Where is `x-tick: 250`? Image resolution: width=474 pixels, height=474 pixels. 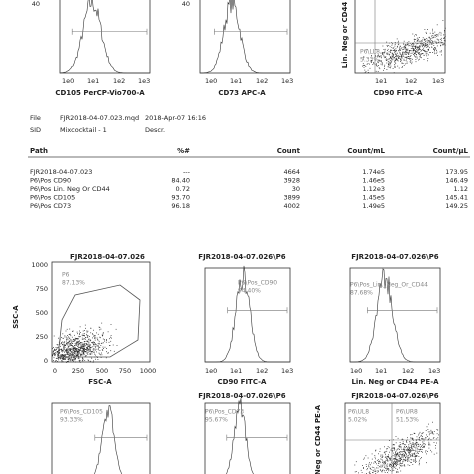 x-tick: 250 is located at coordinates (78, 371).